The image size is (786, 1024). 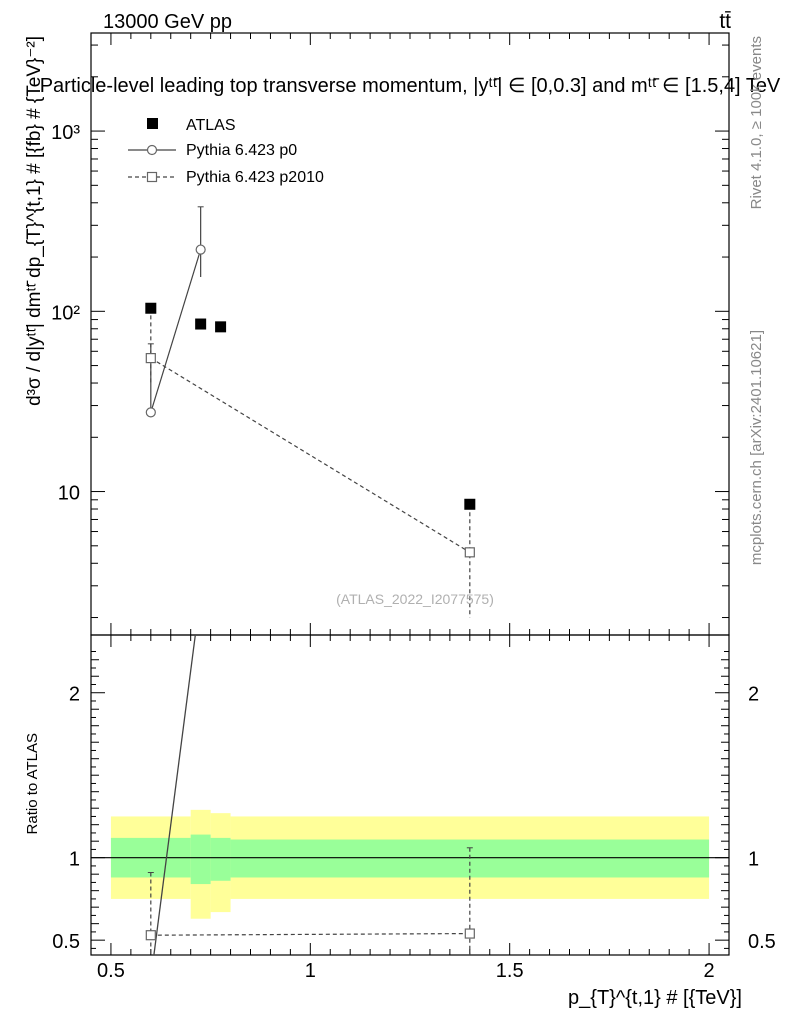 I want to click on x-tick-label: 0.5, so click(x=111, y=971).